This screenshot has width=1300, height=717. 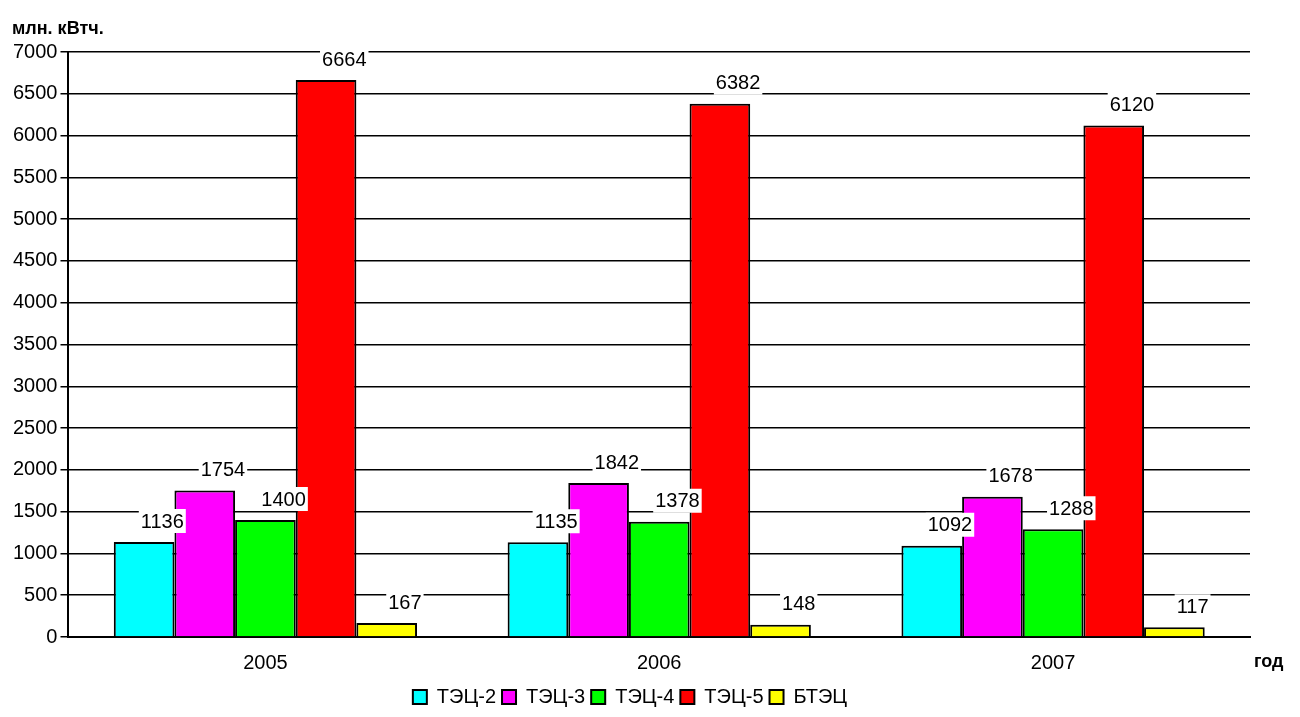 What do you see at coordinates (1071, 507) in the screenshot?
I see `data-label: 1288` at bounding box center [1071, 507].